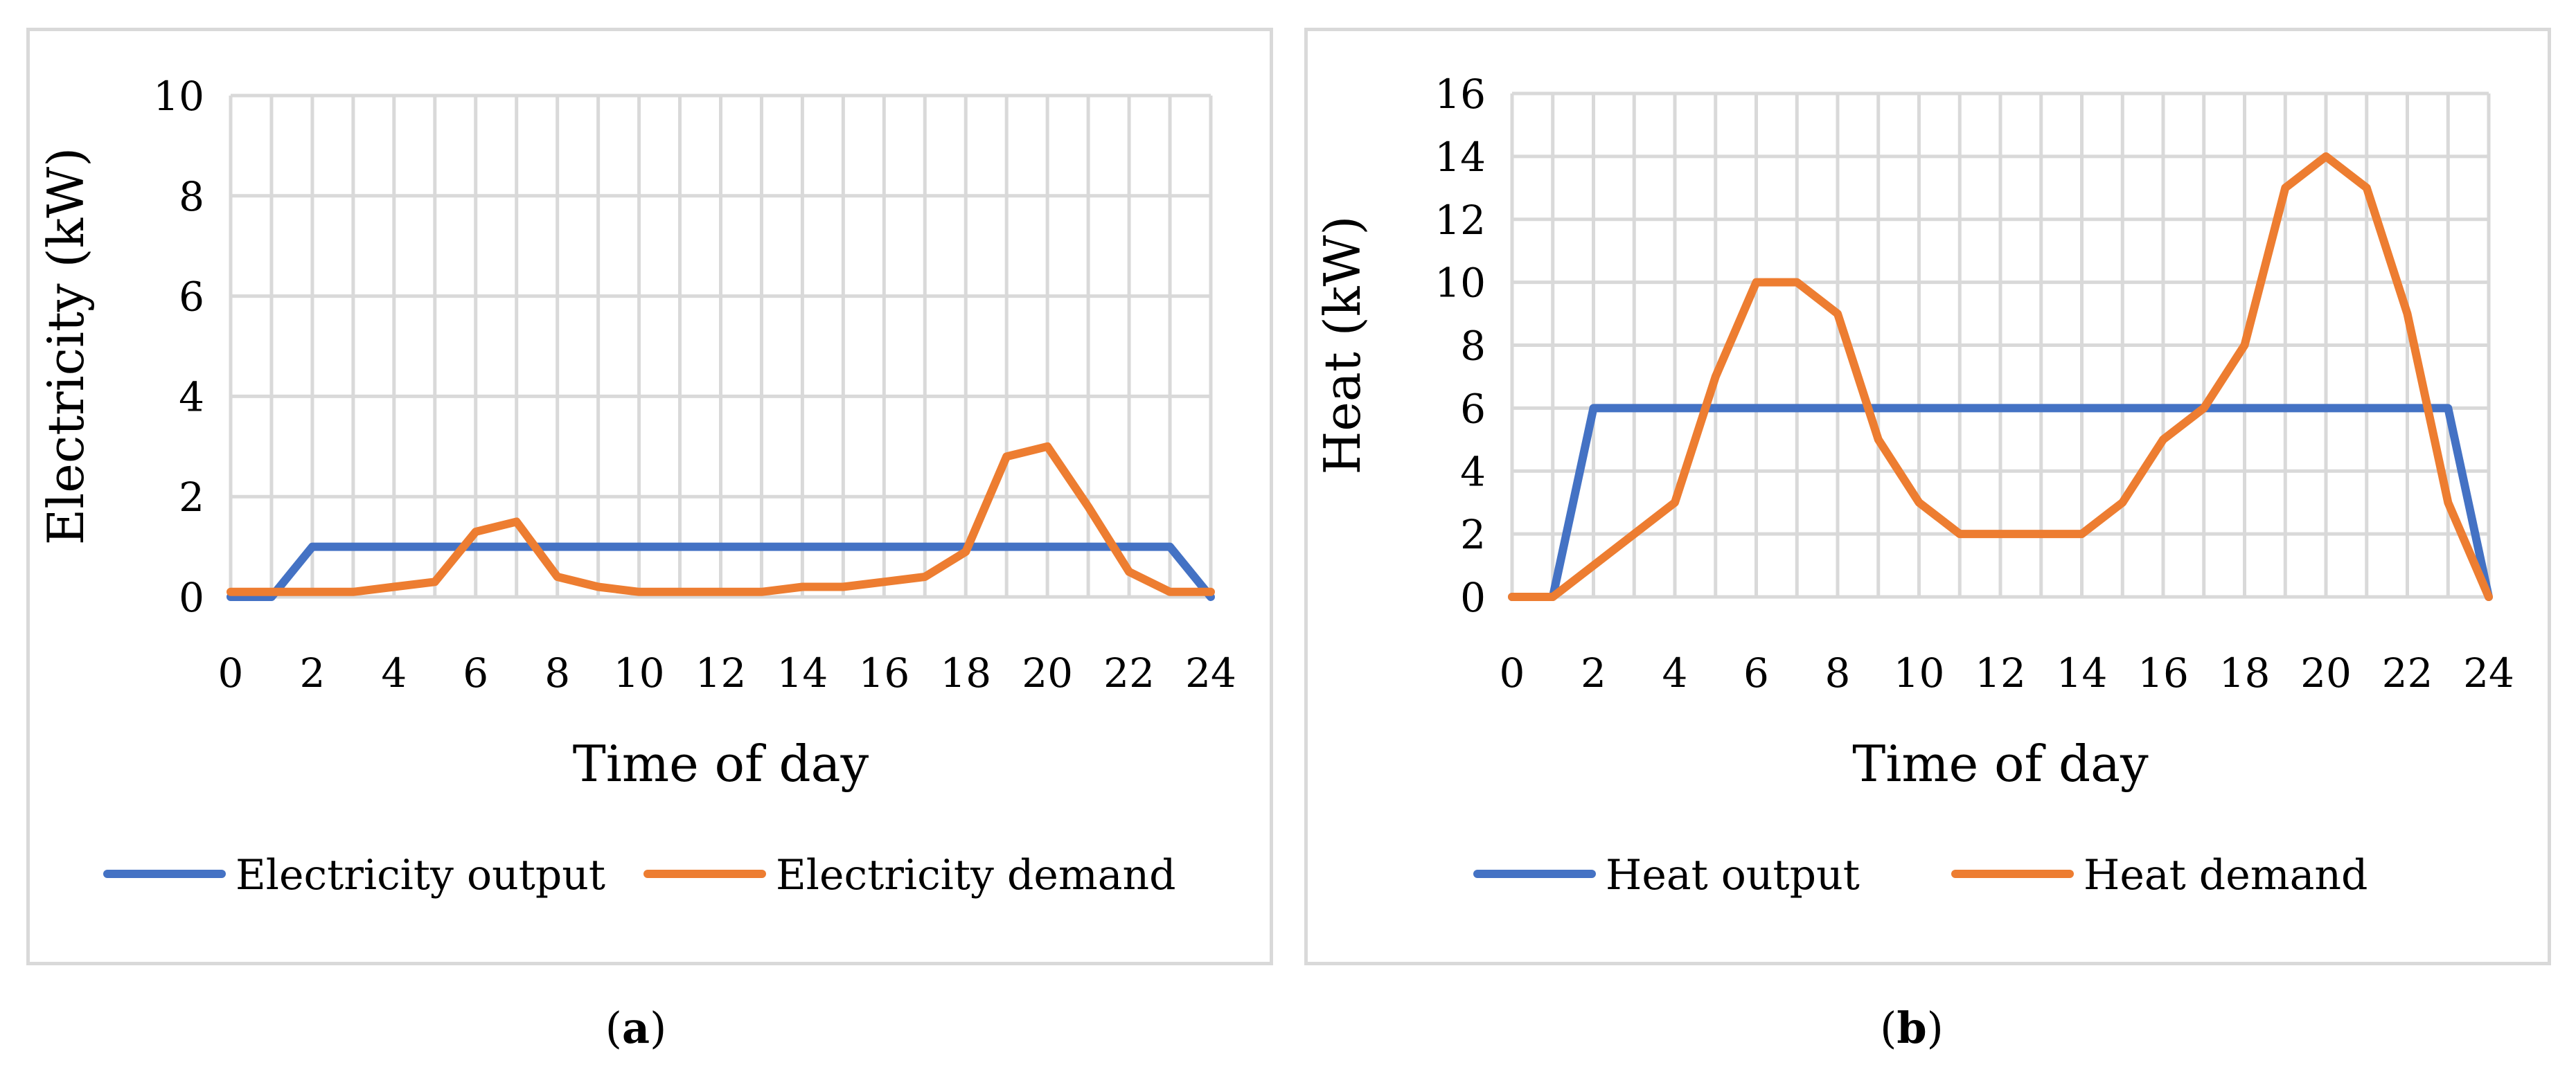 The height and width of the screenshot is (1074, 2576). I want to click on panel-b-xtick-label: 2, so click(1593, 673).